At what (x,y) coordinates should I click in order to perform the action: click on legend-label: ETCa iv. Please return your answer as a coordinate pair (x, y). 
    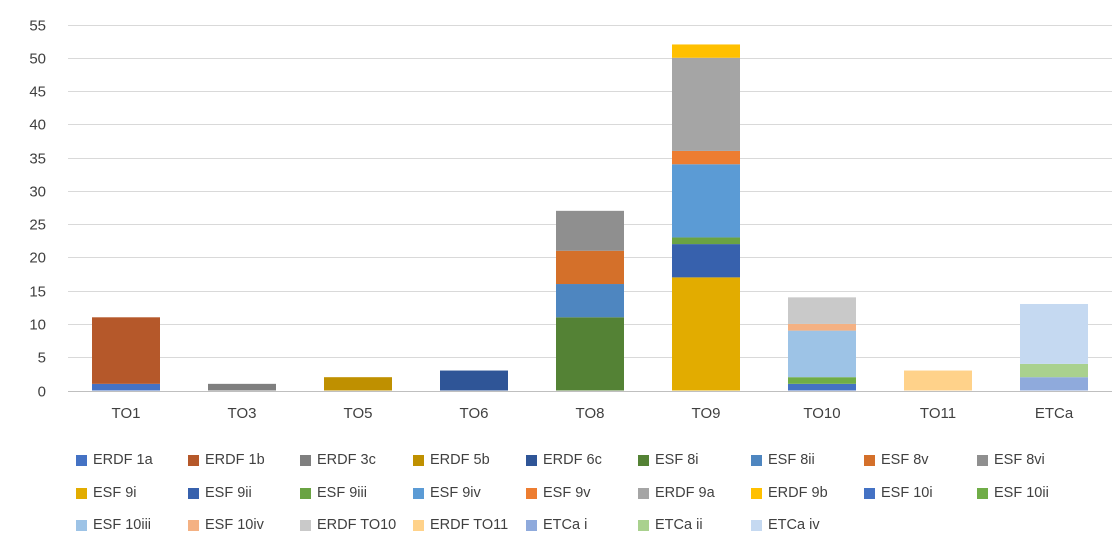
    Looking at the image, I should click on (794, 525).